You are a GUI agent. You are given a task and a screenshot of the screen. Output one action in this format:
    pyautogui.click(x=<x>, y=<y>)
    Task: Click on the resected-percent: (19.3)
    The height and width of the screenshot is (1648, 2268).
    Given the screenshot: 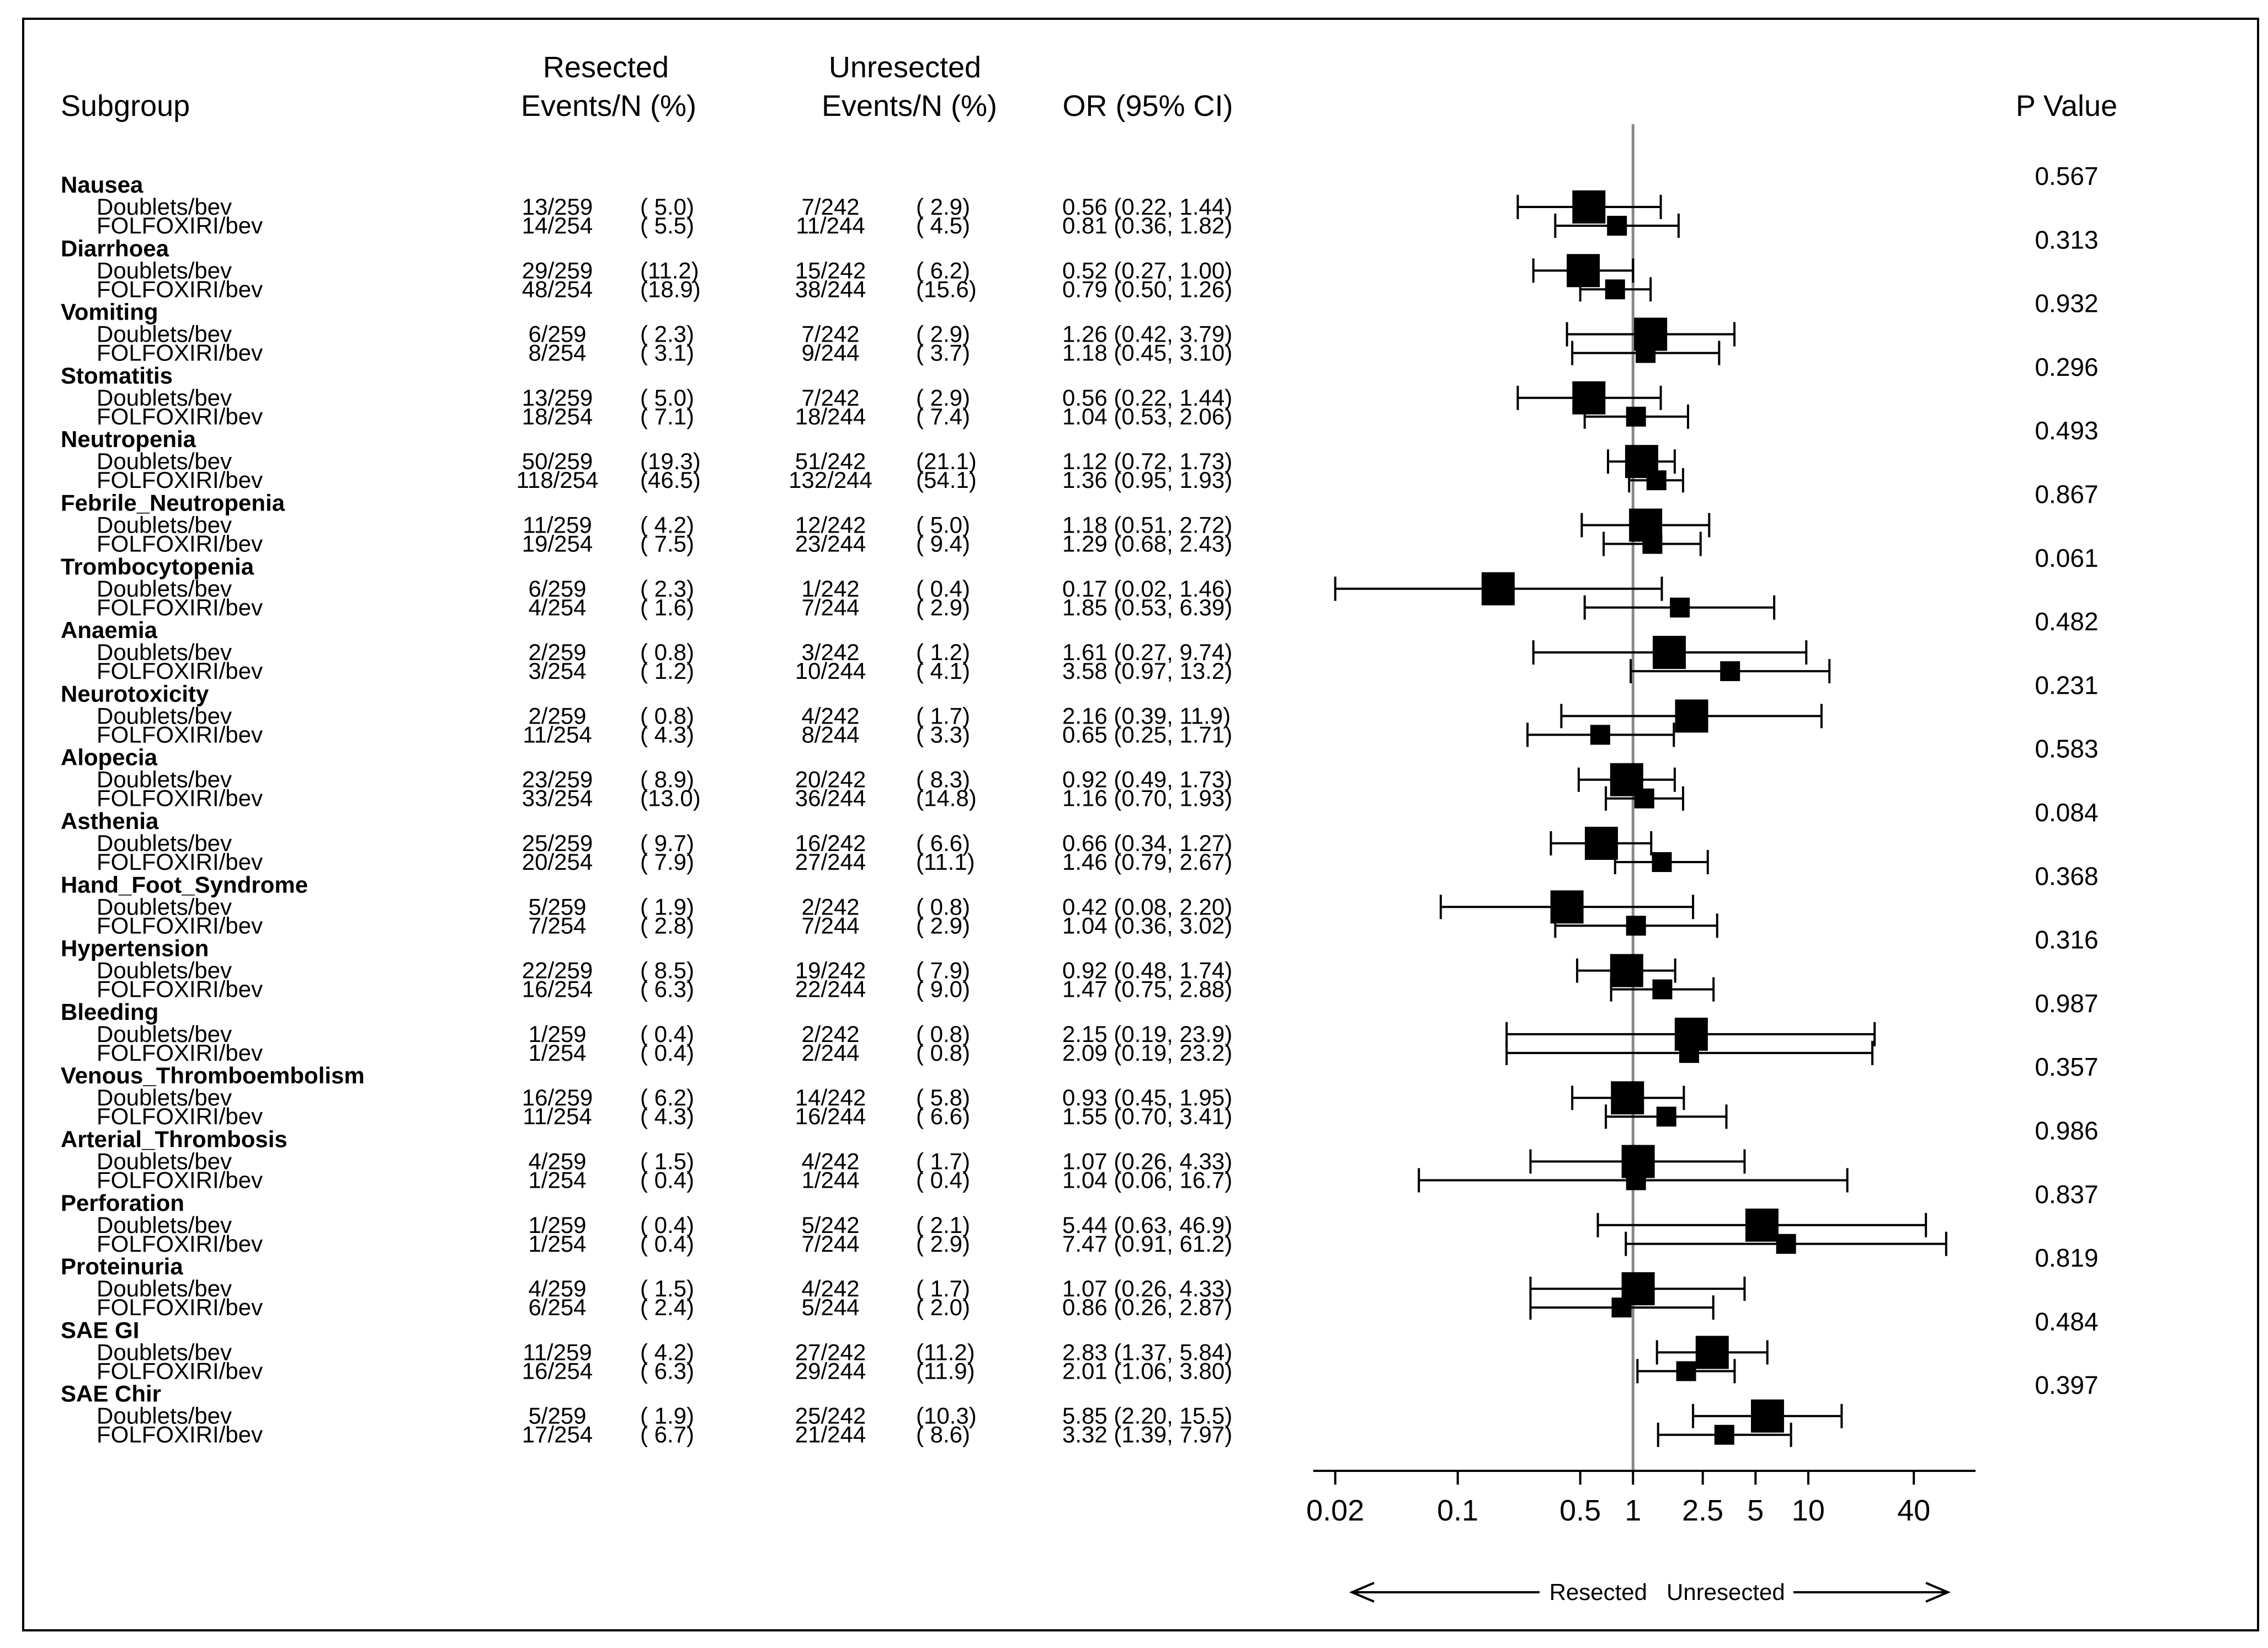 What is the action you would take?
    pyautogui.click(x=670, y=461)
    